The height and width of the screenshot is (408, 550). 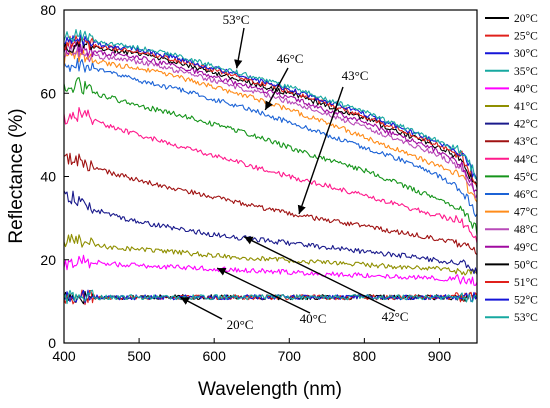 I want to click on legend-label: 46°C, so click(x=526, y=195).